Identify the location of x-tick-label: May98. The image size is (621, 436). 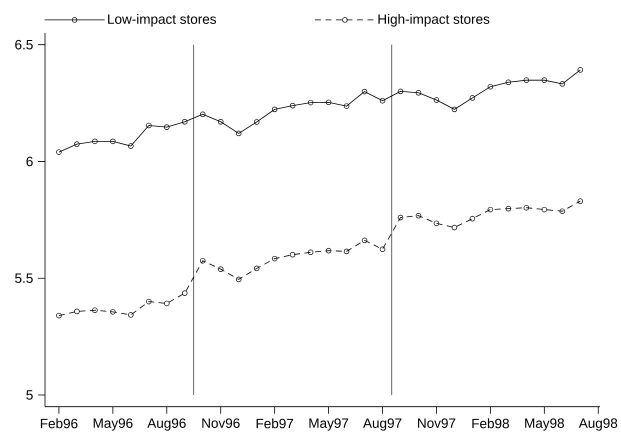
(544, 424).